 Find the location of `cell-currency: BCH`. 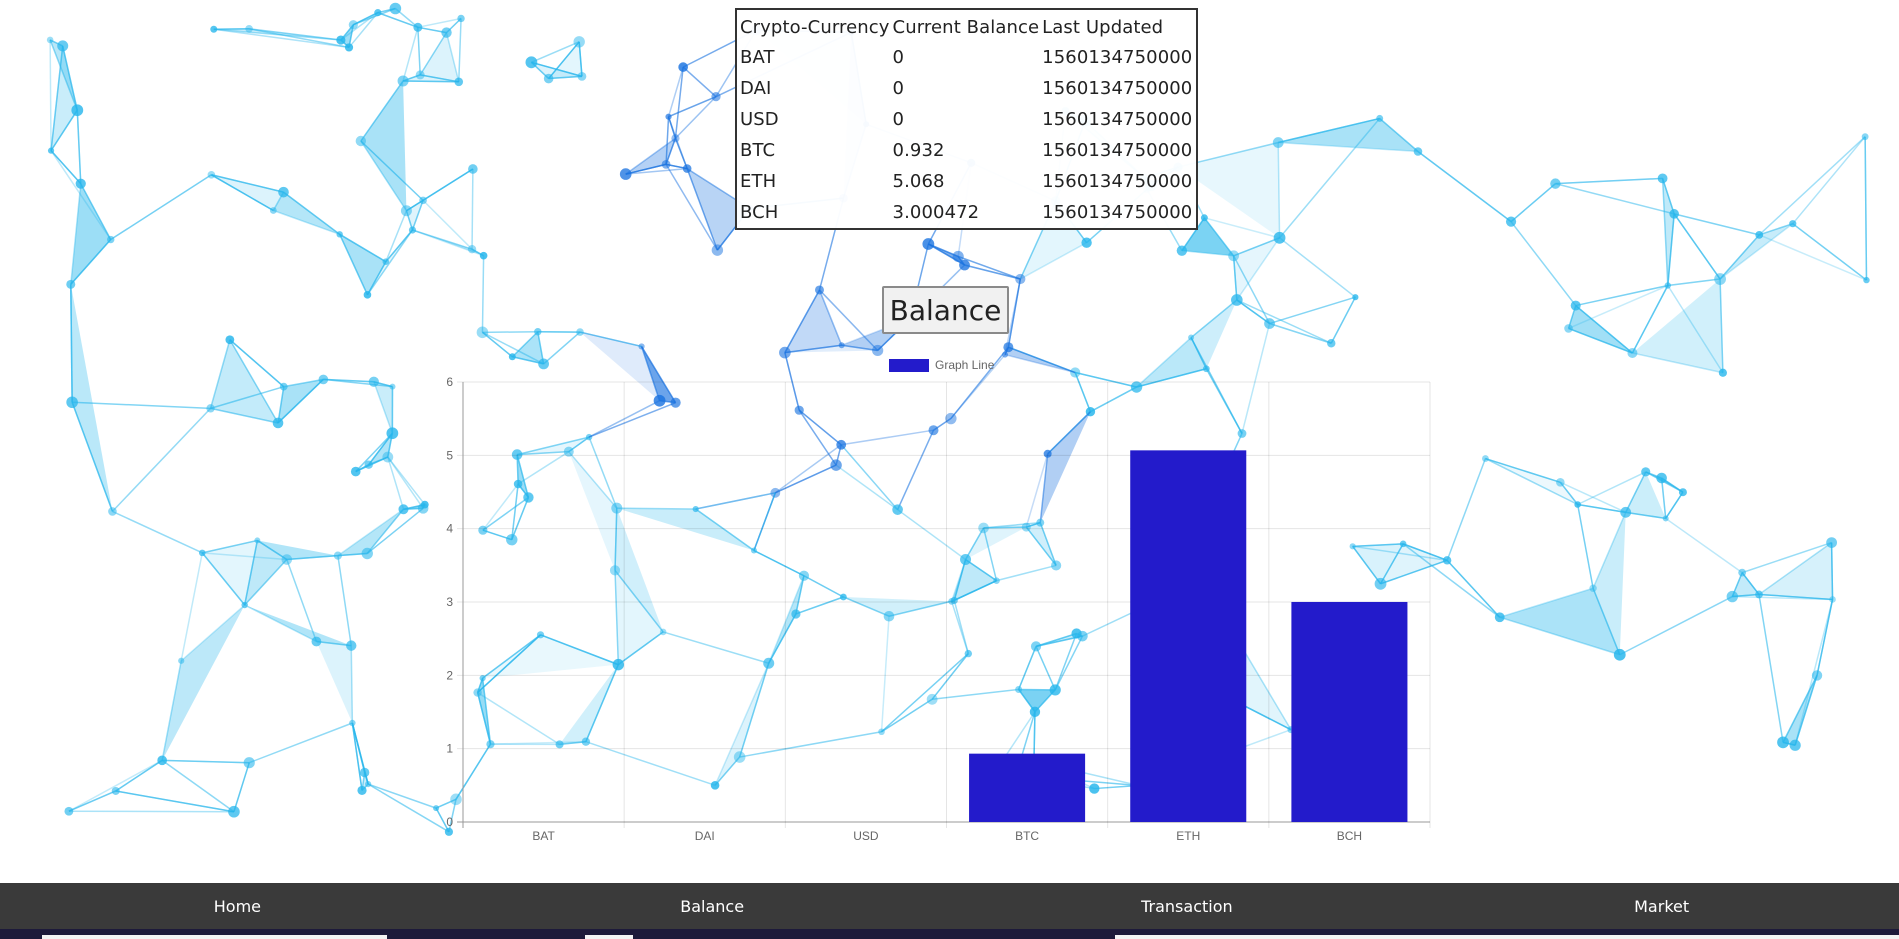

cell-currency: BCH is located at coordinates (759, 212).